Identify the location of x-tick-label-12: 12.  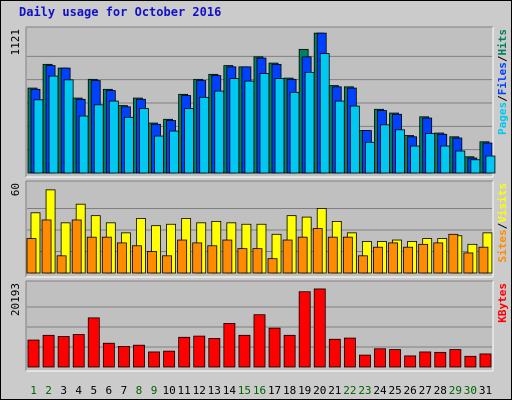
(199, 390).